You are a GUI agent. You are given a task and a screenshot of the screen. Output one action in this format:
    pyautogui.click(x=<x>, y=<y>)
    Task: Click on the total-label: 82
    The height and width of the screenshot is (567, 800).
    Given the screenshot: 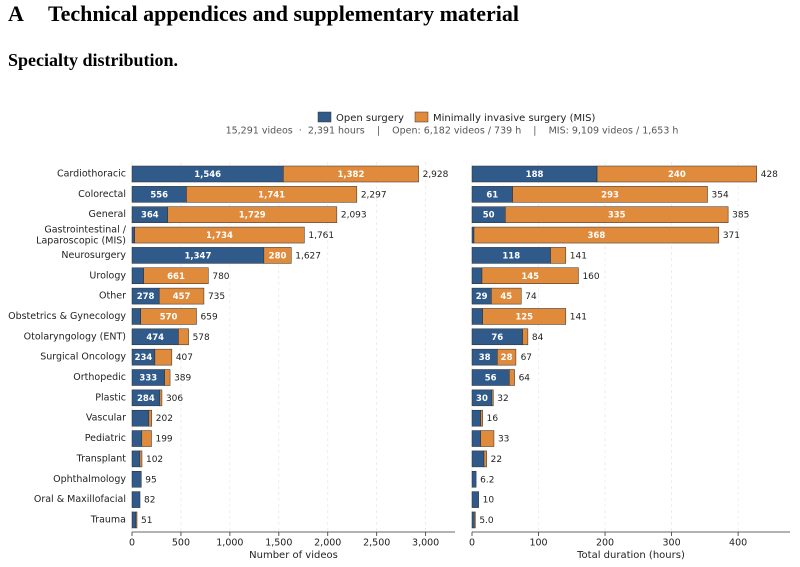 What is the action you would take?
    pyautogui.click(x=149, y=501)
    